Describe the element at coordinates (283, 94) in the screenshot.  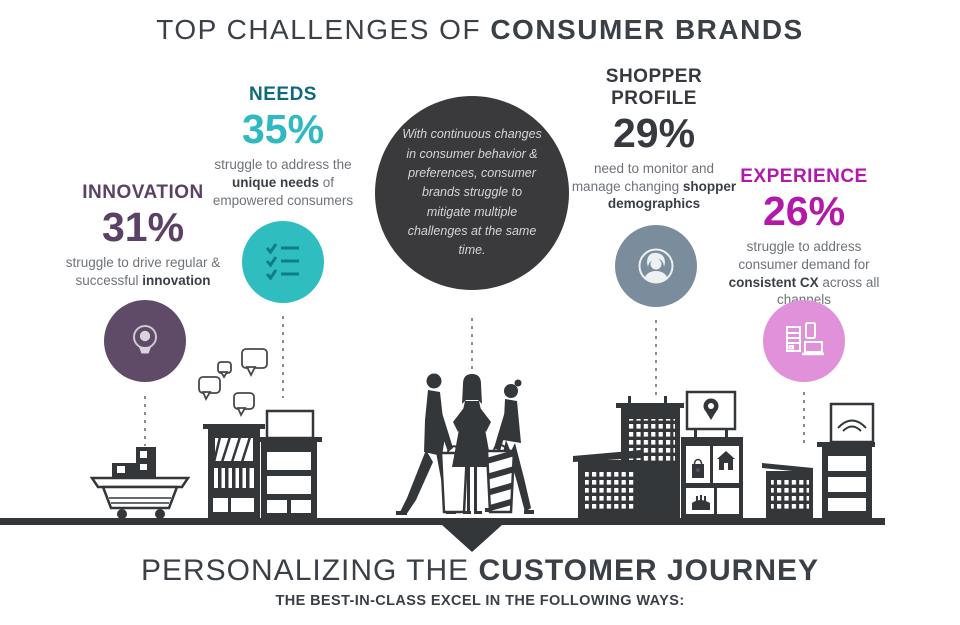
I see `challenge-label: NEEDS` at that location.